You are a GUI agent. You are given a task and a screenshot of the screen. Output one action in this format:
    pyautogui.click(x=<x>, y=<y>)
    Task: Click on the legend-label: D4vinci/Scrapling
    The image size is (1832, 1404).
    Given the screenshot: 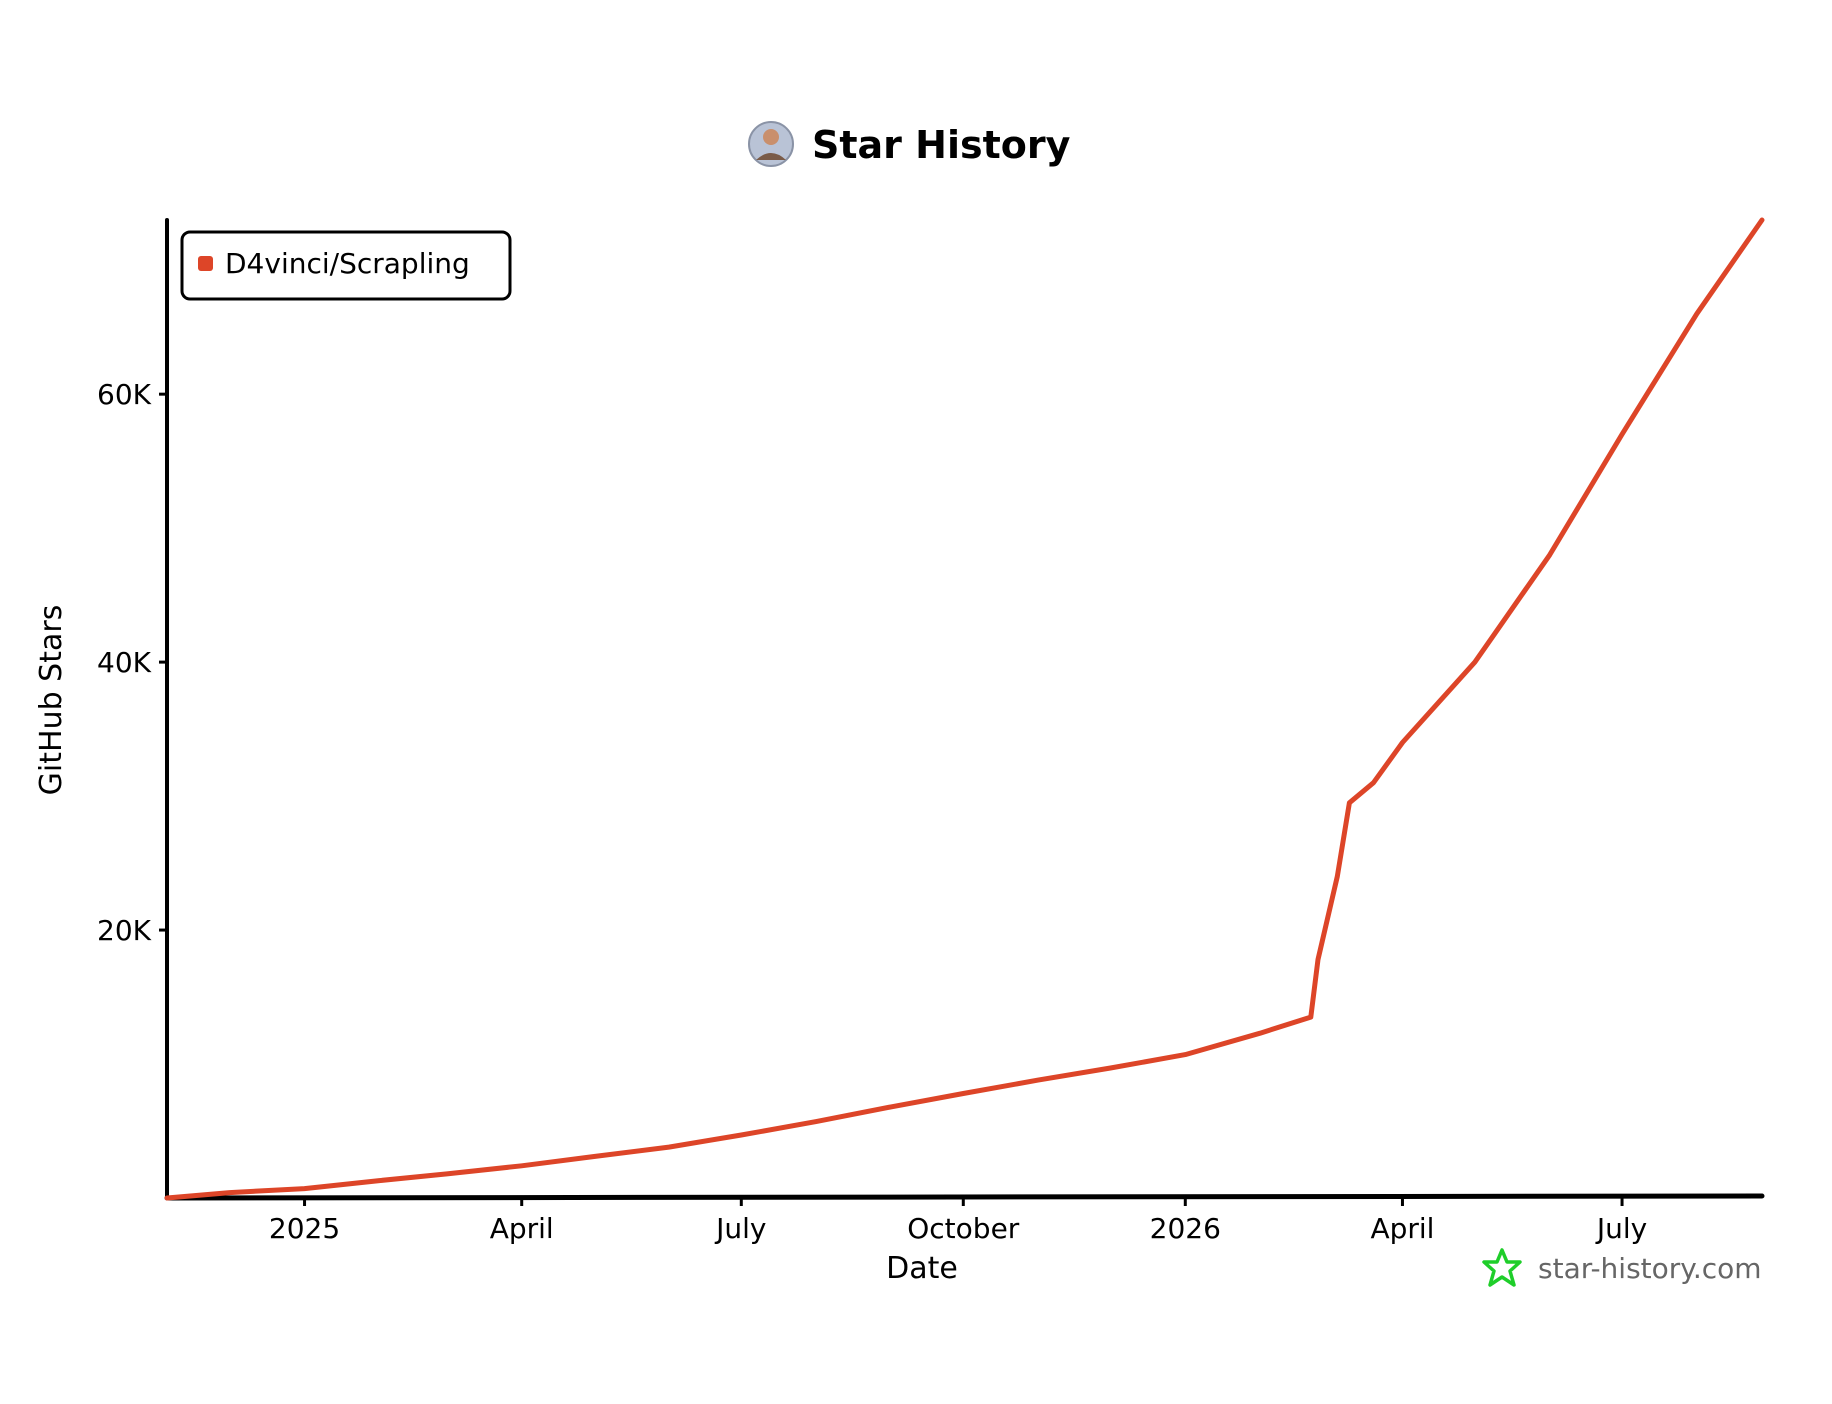 What is the action you would take?
    pyautogui.click(x=347, y=263)
    